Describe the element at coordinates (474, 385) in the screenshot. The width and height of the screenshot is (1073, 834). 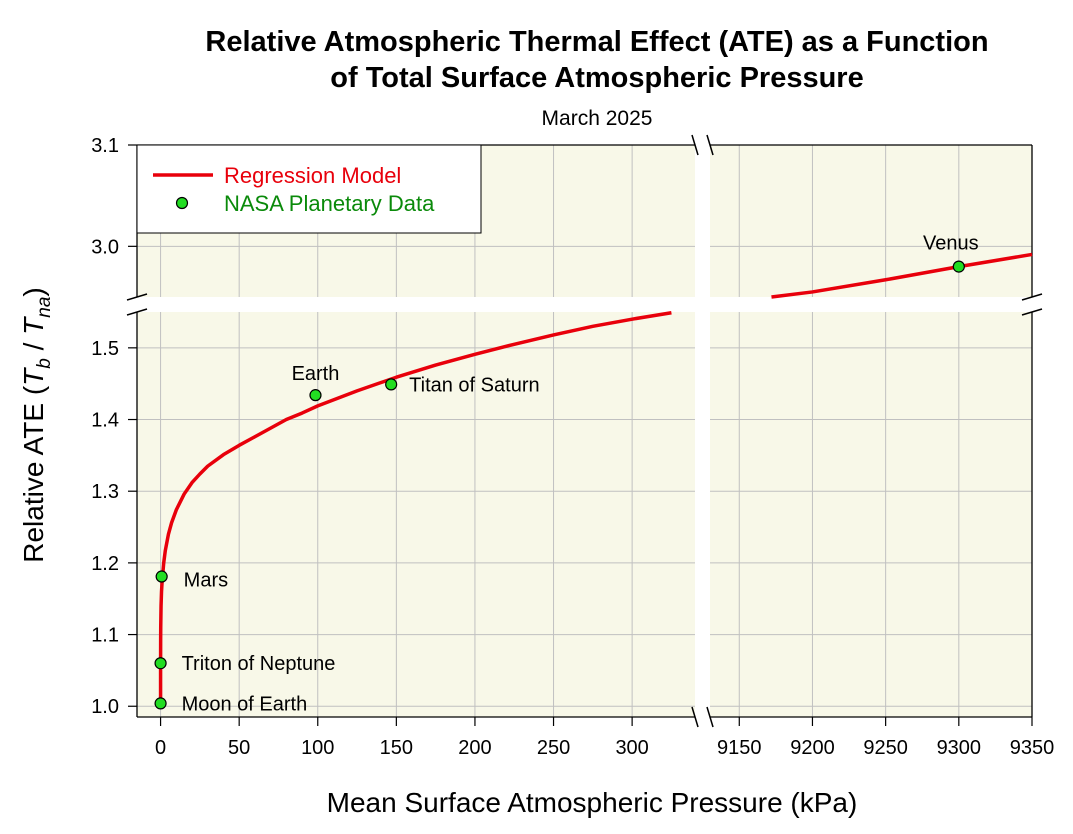
I see `point-label-titan-of-saturn: Titan of Saturn` at that location.